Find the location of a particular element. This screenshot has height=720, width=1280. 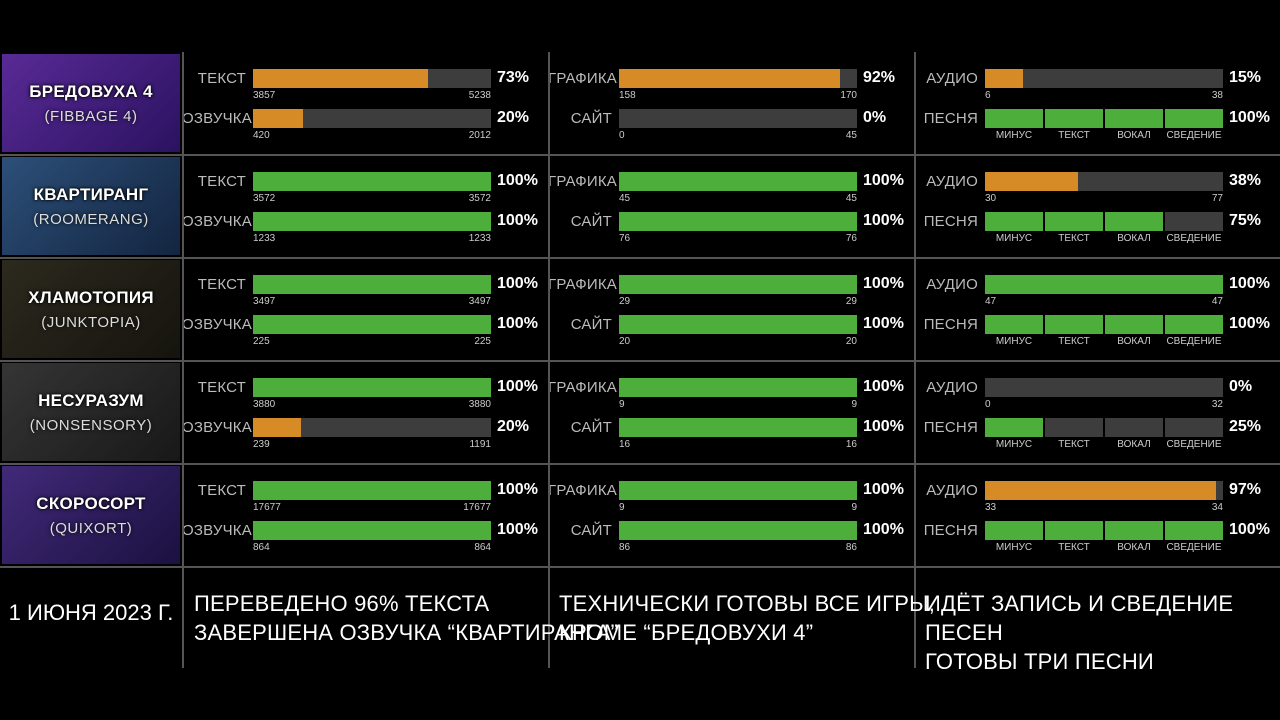

game-original-title: (QUIXORT) is located at coordinates (91, 528).